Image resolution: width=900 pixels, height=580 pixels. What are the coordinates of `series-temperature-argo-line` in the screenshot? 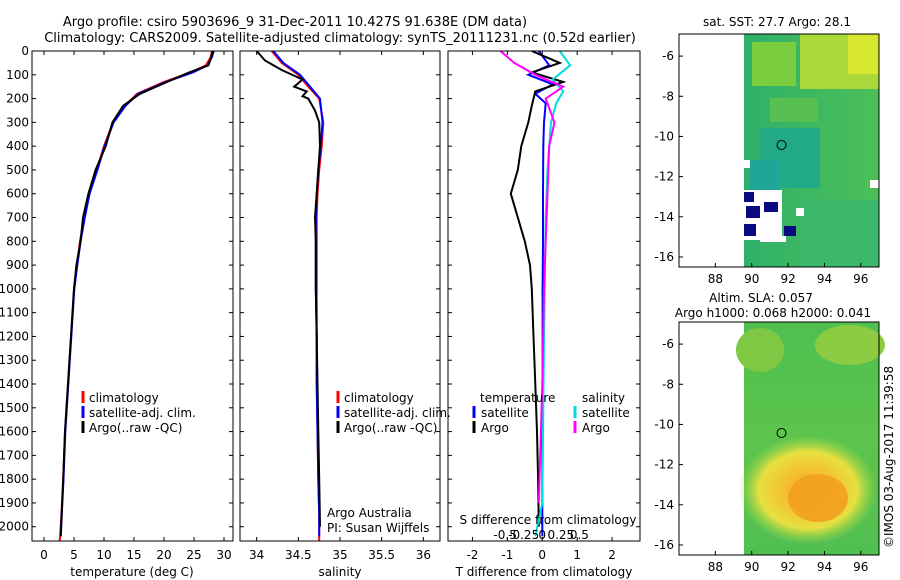 It's located at (538, 288).